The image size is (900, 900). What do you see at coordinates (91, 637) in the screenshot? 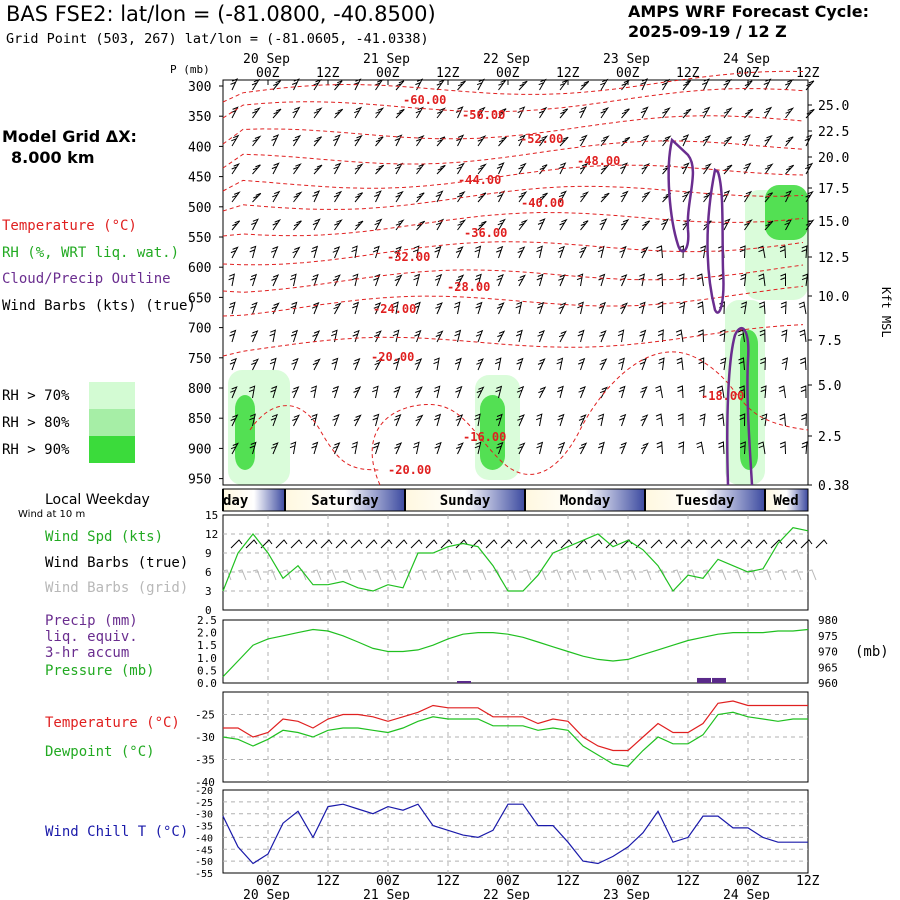
I see `label-liq-equiv: liq. equiv.` at bounding box center [91, 637].